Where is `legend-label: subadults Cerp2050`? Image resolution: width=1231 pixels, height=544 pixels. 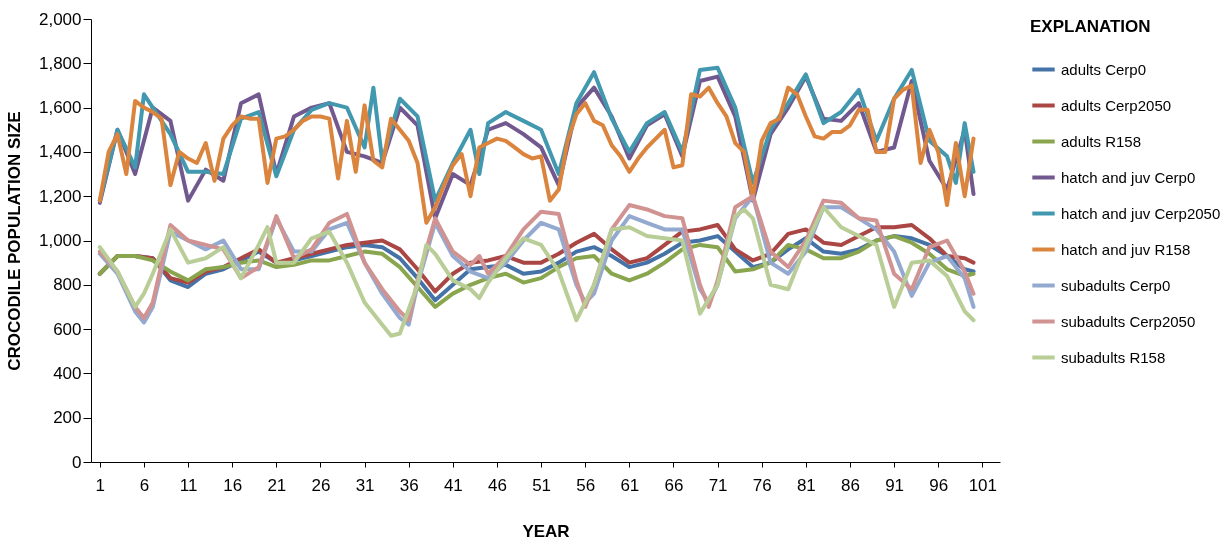
legend-label: subadults Cerp2050 is located at coordinates (1128, 321).